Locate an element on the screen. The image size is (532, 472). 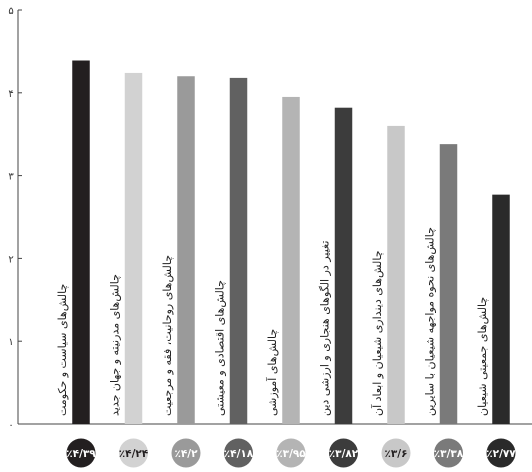
data-label-text: ٪۲/۷۷ is located at coordinates (501, 454).